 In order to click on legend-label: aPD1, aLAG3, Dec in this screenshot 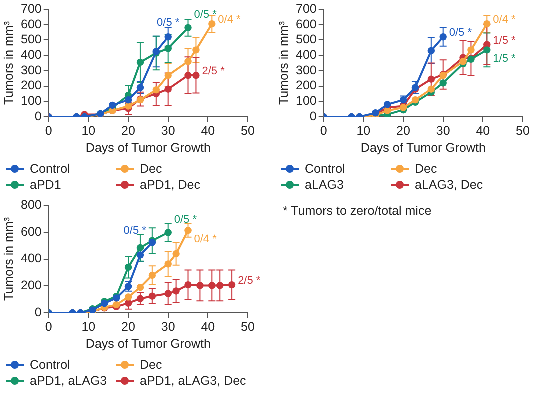, I will do `click(193, 381)`.